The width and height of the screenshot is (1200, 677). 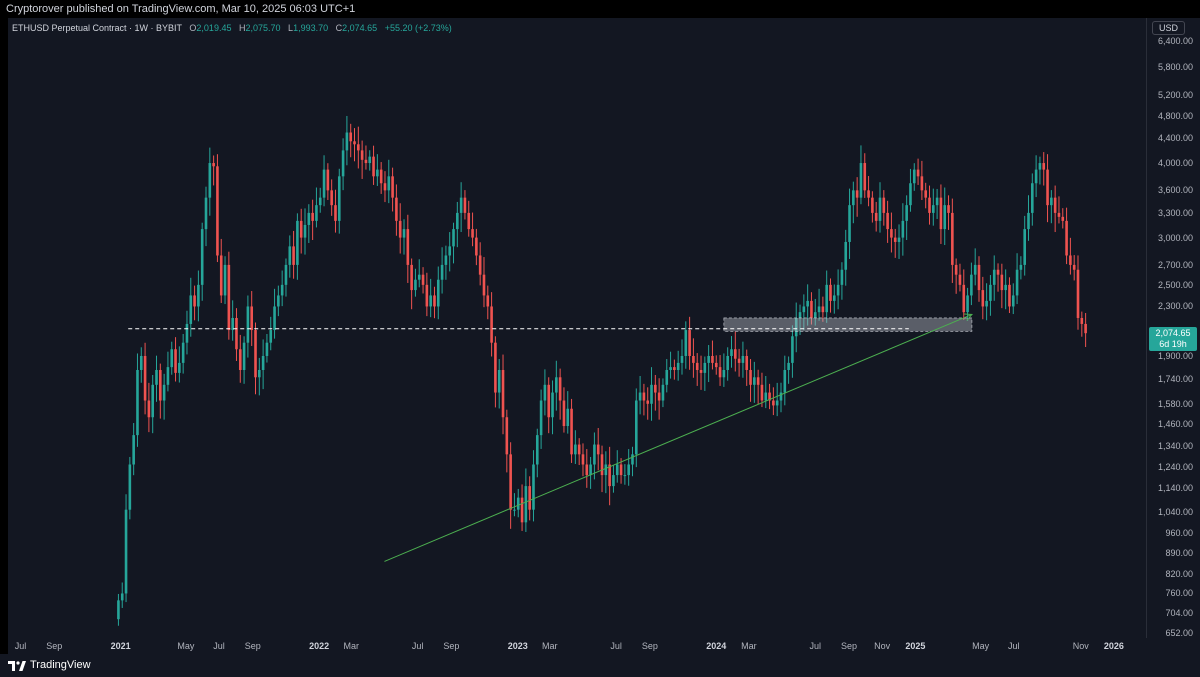 What do you see at coordinates (1175, 306) in the screenshot?
I see `price-tick-label: 2,300.00` at bounding box center [1175, 306].